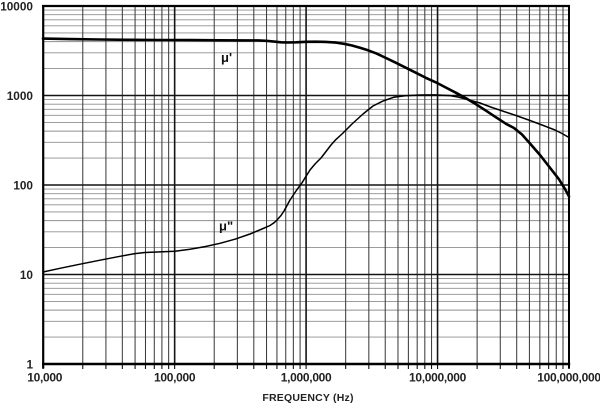  Describe the element at coordinates (306, 378) in the screenshot. I see `svg-text: 1,000,000` at that location.